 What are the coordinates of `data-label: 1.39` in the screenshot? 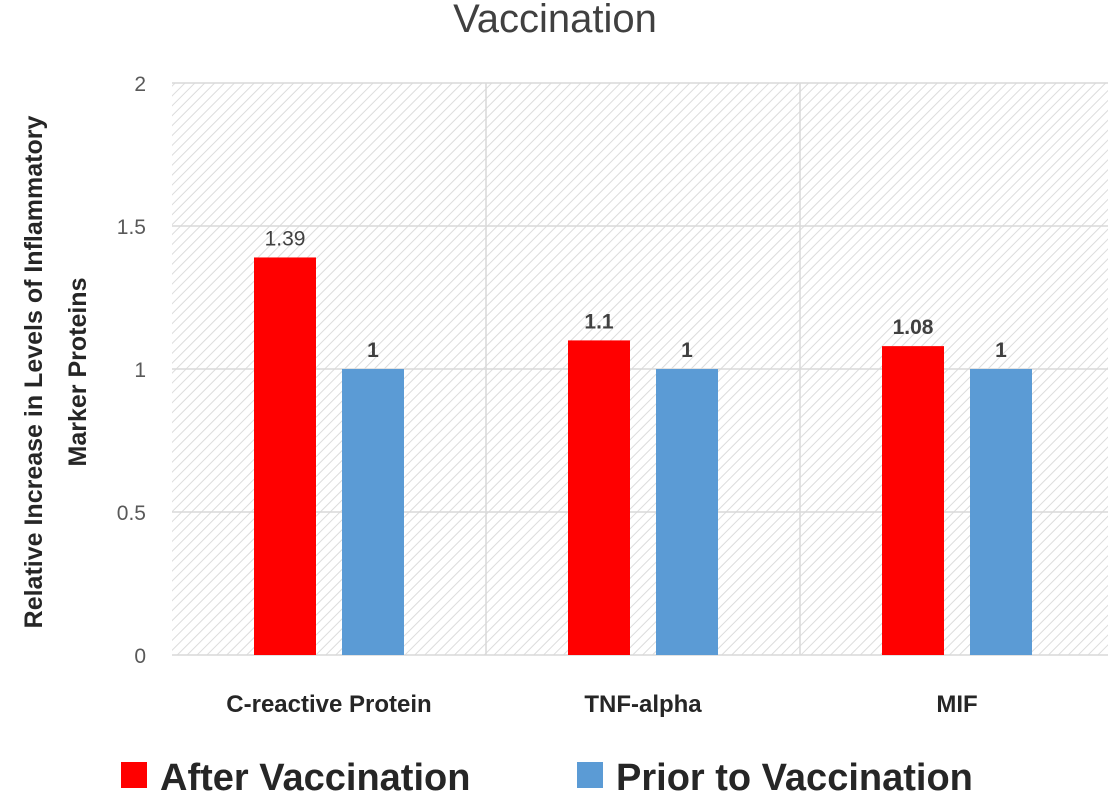 It's located at (285, 238).